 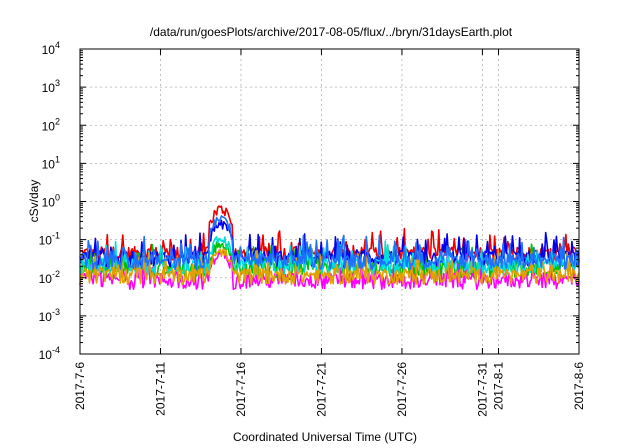 What do you see at coordinates (51, 201) in the screenshot?
I see `y-tick-label: 10⁰` at bounding box center [51, 201].